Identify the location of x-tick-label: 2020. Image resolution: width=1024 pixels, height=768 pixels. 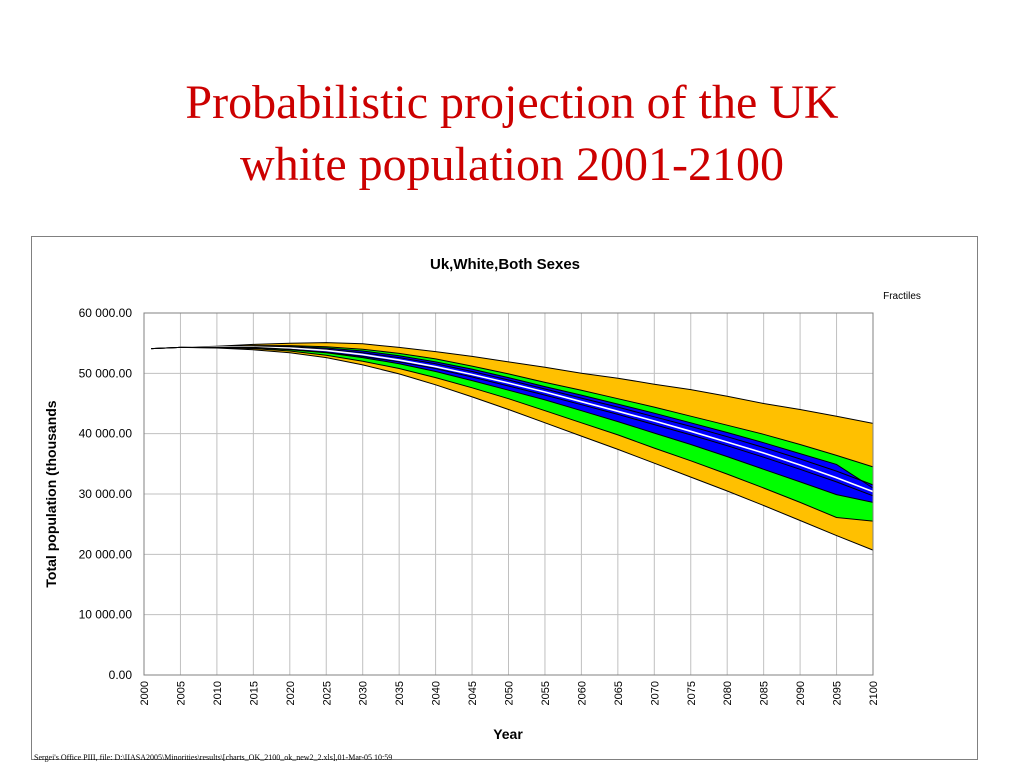
(291, 693).